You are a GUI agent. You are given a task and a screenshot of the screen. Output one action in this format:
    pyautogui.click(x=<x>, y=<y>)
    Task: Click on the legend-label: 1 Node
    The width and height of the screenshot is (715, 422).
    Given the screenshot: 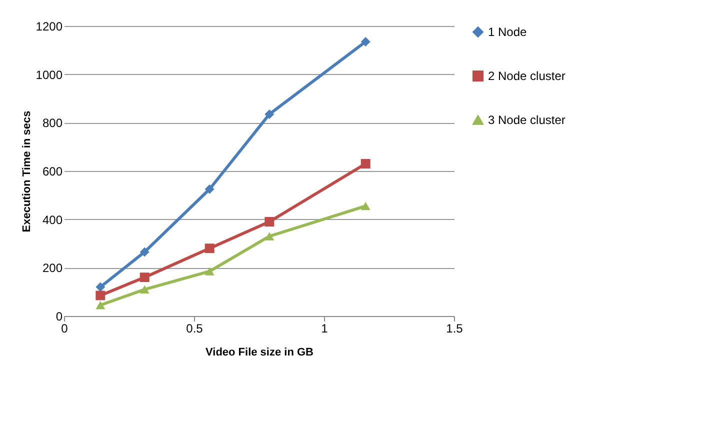 What is the action you would take?
    pyautogui.click(x=508, y=32)
    